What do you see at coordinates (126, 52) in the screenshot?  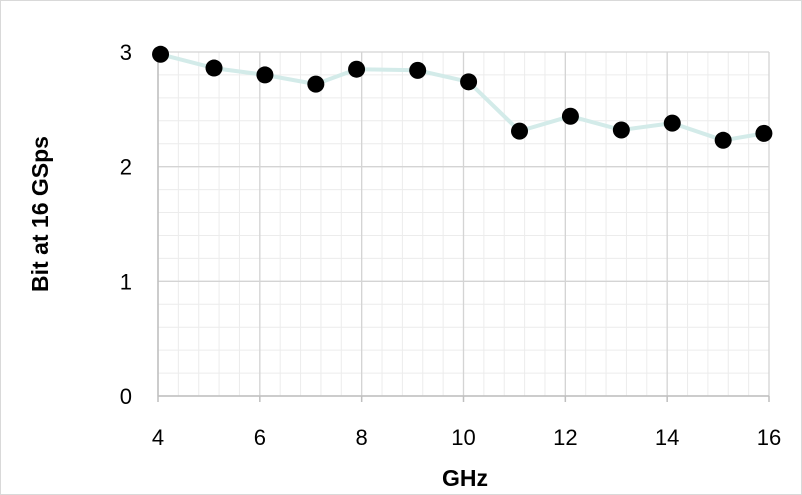 I see `y-tick-label: 3` at bounding box center [126, 52].